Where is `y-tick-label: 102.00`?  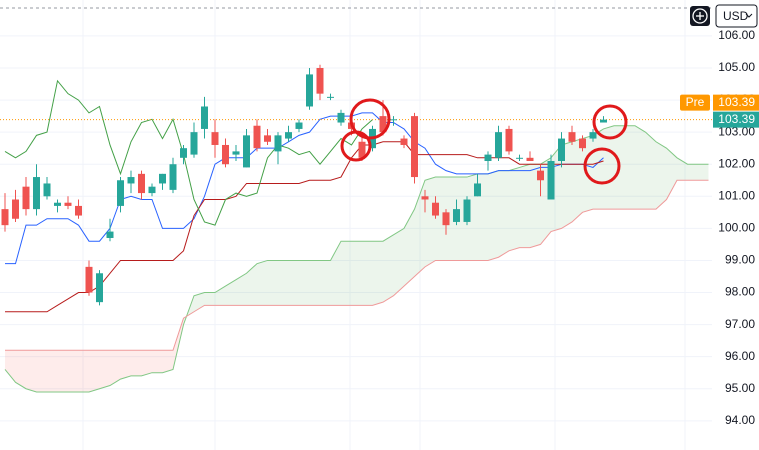
y-tick-label: 102.00 is located at coordinates (736, 163).